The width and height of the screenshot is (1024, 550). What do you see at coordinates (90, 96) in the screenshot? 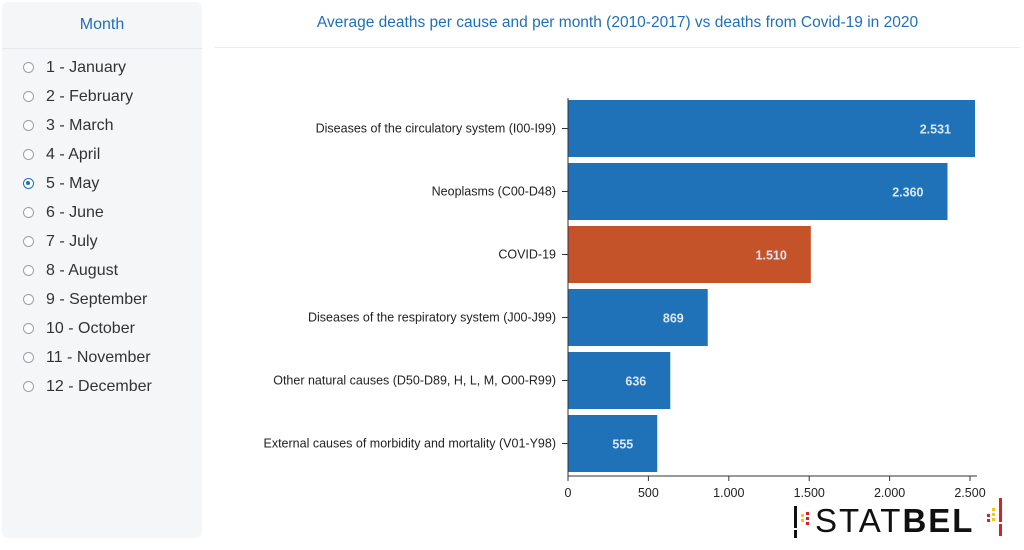
I see `month-label: 2 - February` at bounding box center [90, 96].